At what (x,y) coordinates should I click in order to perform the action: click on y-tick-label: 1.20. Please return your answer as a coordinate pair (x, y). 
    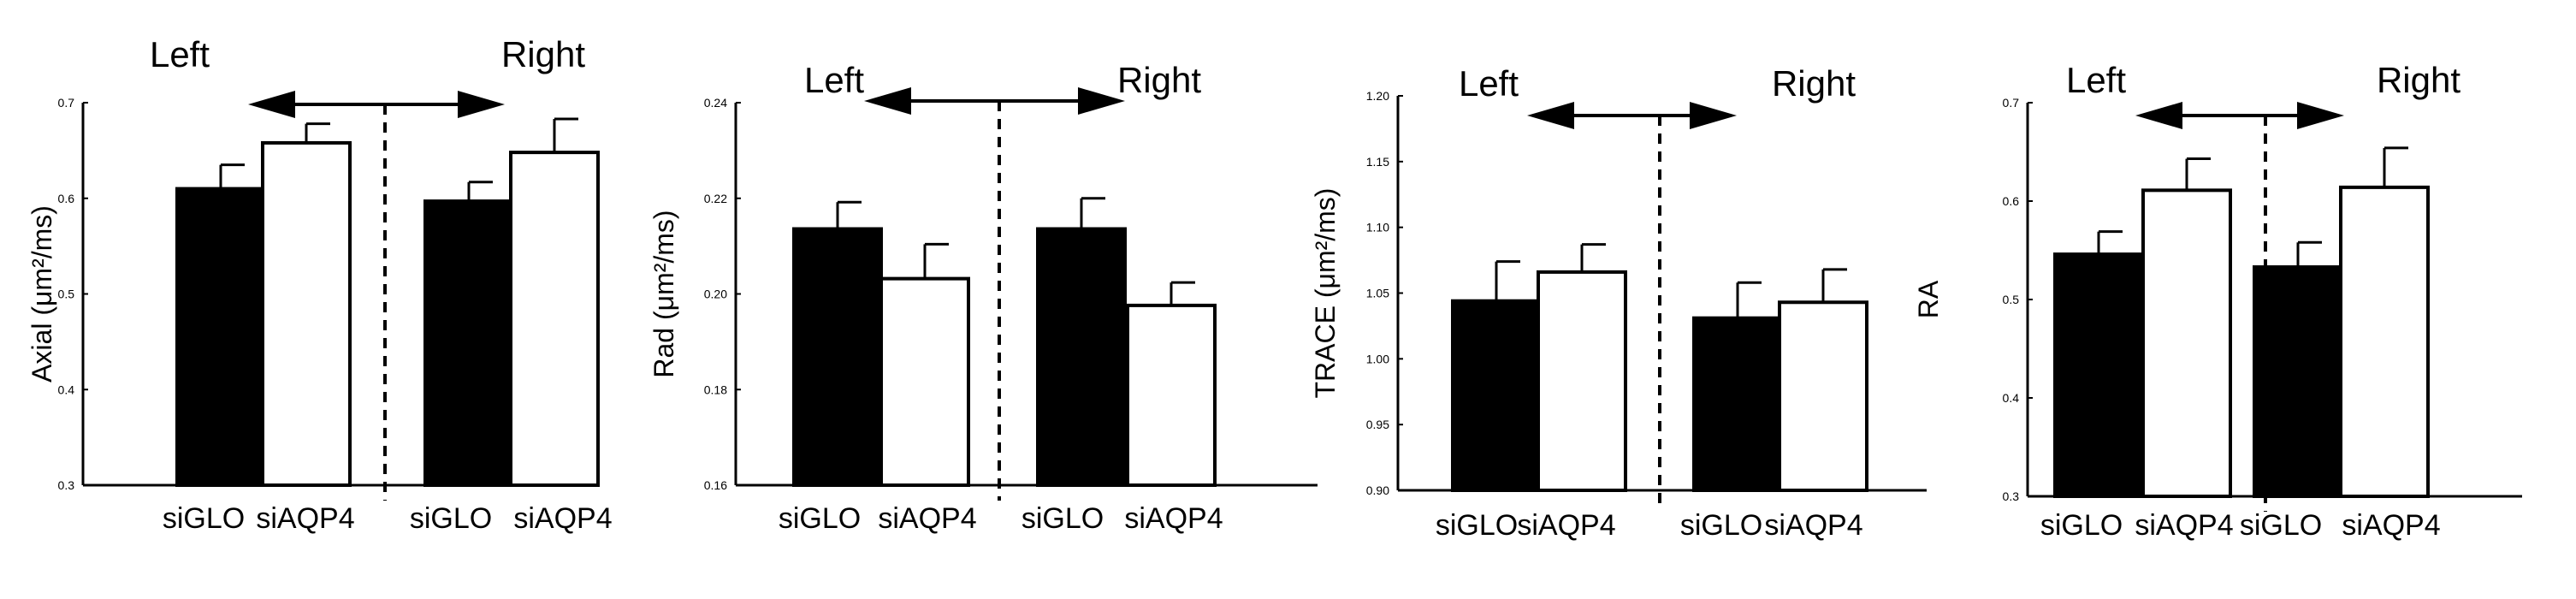
    Looking at the image, I should click on (1378, 96).